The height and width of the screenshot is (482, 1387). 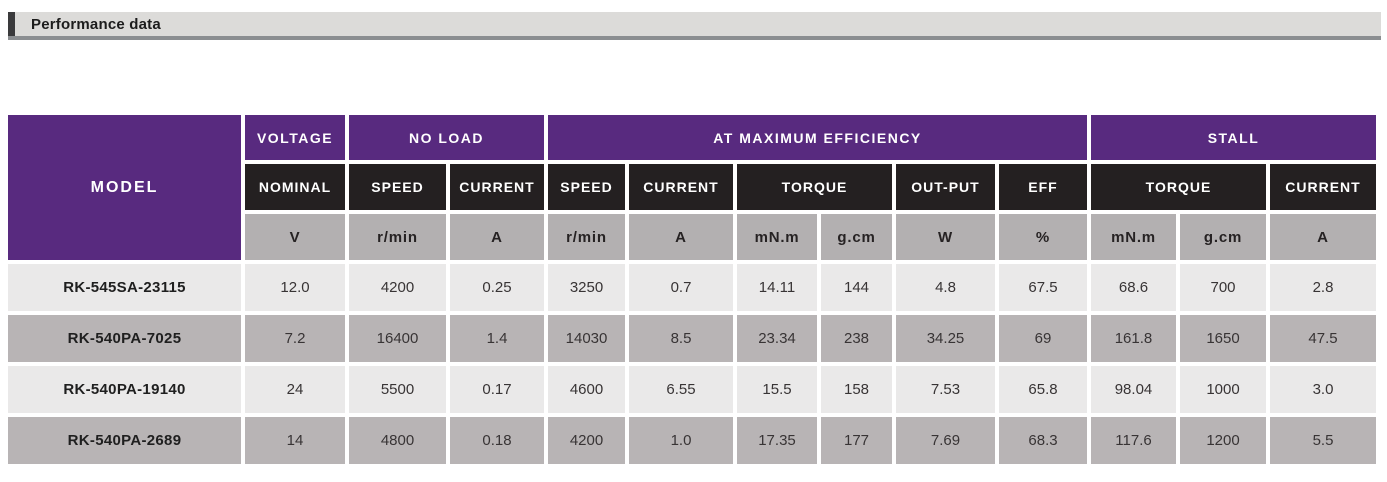 What do you see at coordinates (124, 187) in the screenshot?
I see `header-model: MODEL` at bounding box center [124, 187].